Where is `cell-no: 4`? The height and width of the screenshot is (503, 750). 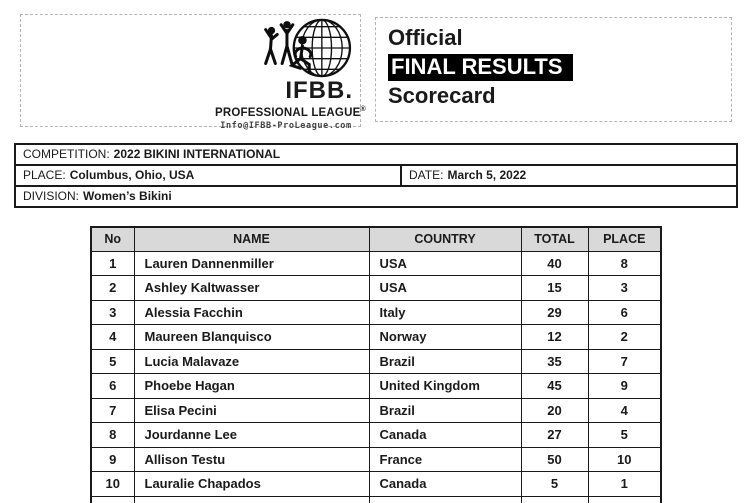 cell-no: 4 is located at coordinates (112, 337).